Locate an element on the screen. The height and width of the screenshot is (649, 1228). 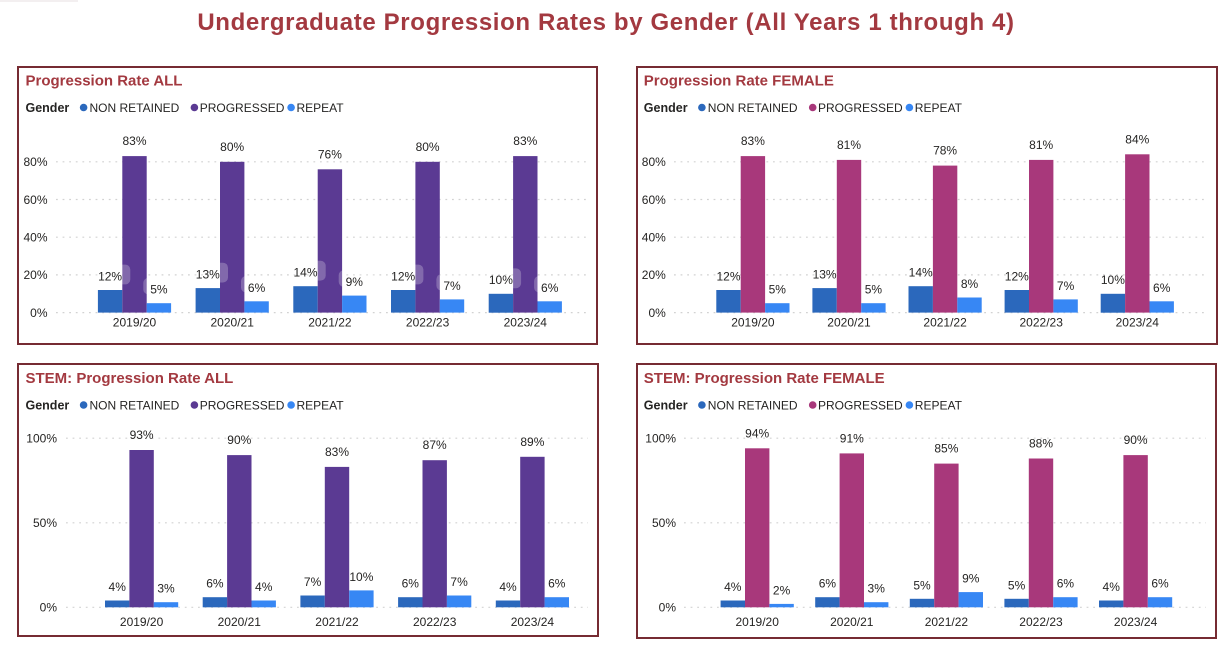
svg-text: Progression Rate FEMALE is located at coordinates (739, 81).